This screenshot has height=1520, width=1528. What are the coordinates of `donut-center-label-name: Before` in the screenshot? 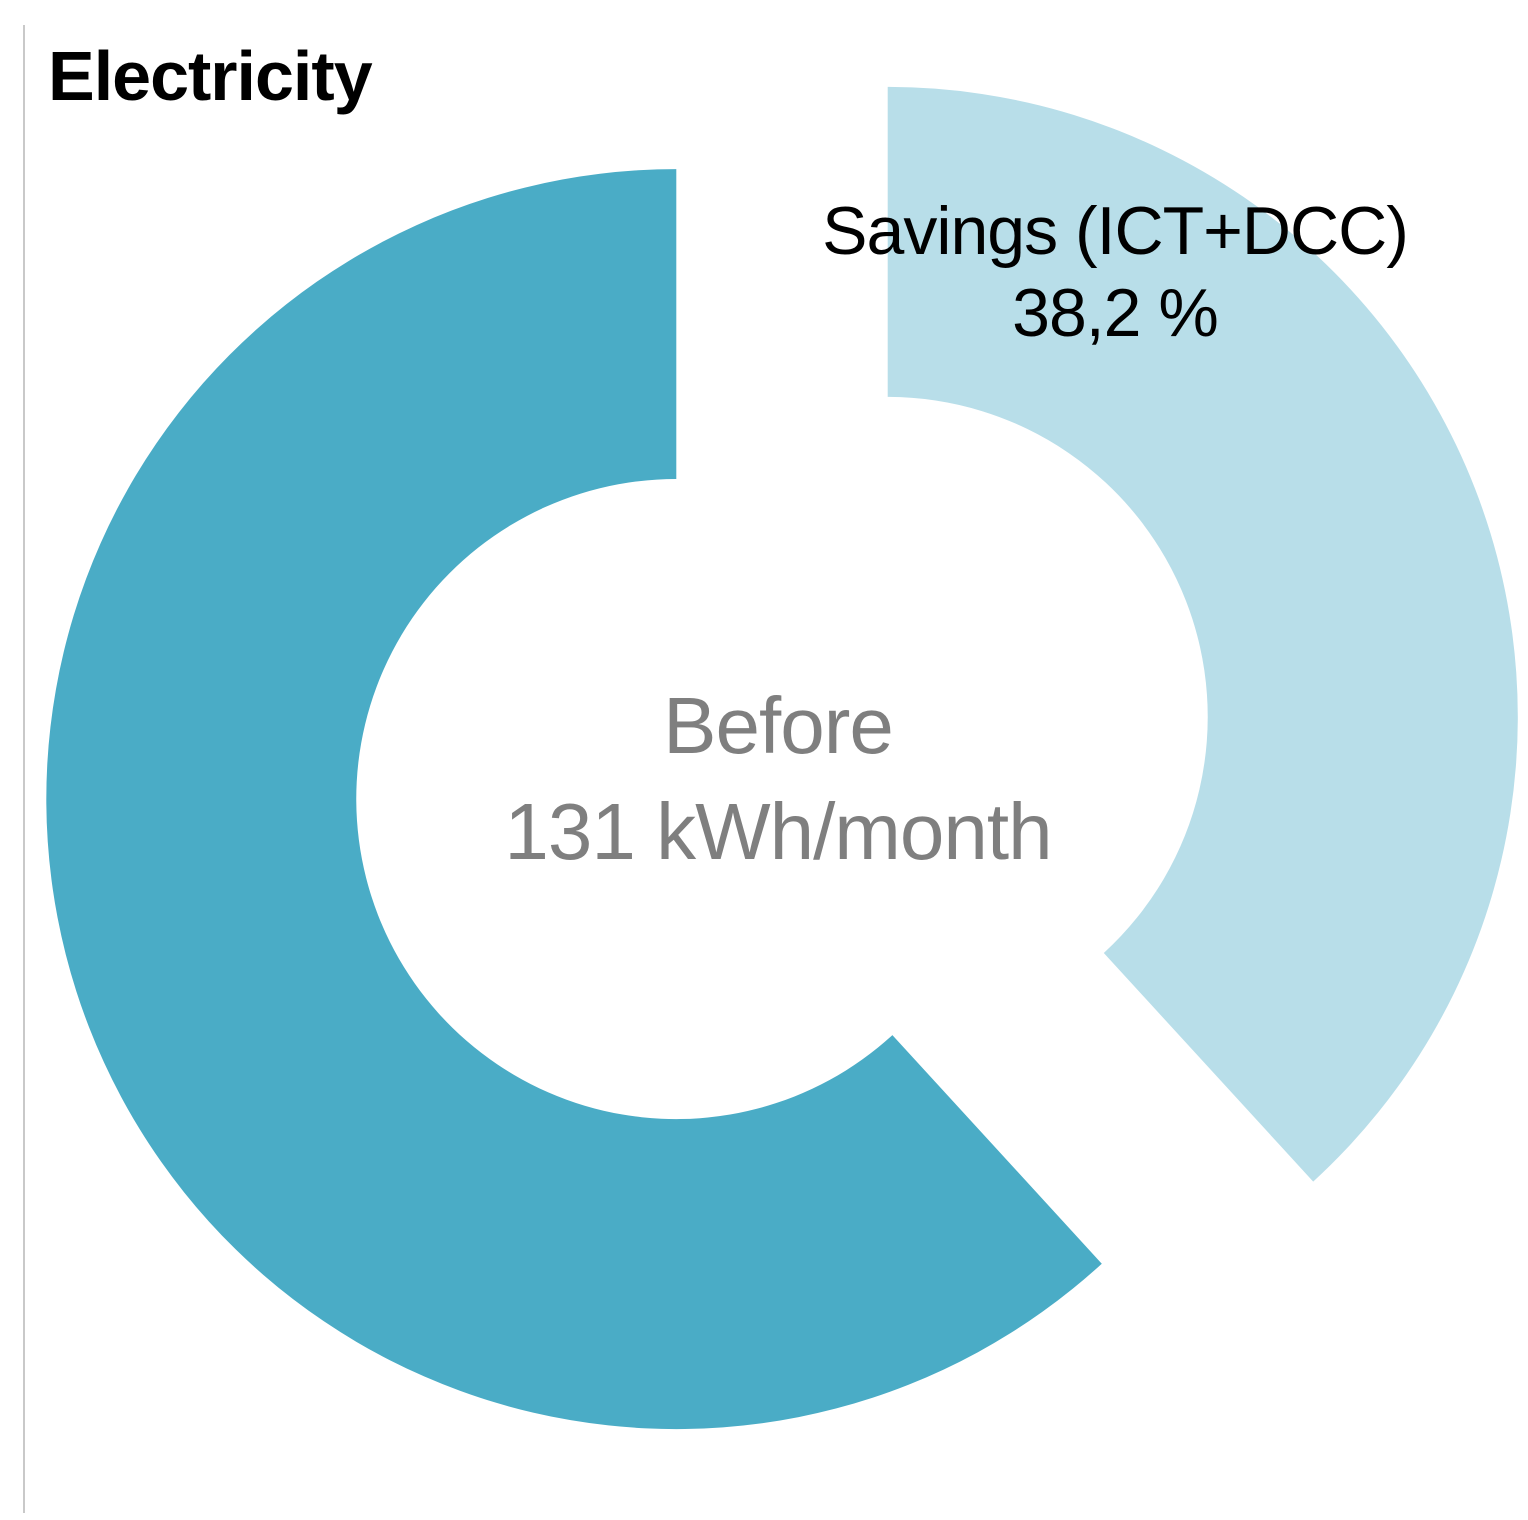 It's located at (778, 725).